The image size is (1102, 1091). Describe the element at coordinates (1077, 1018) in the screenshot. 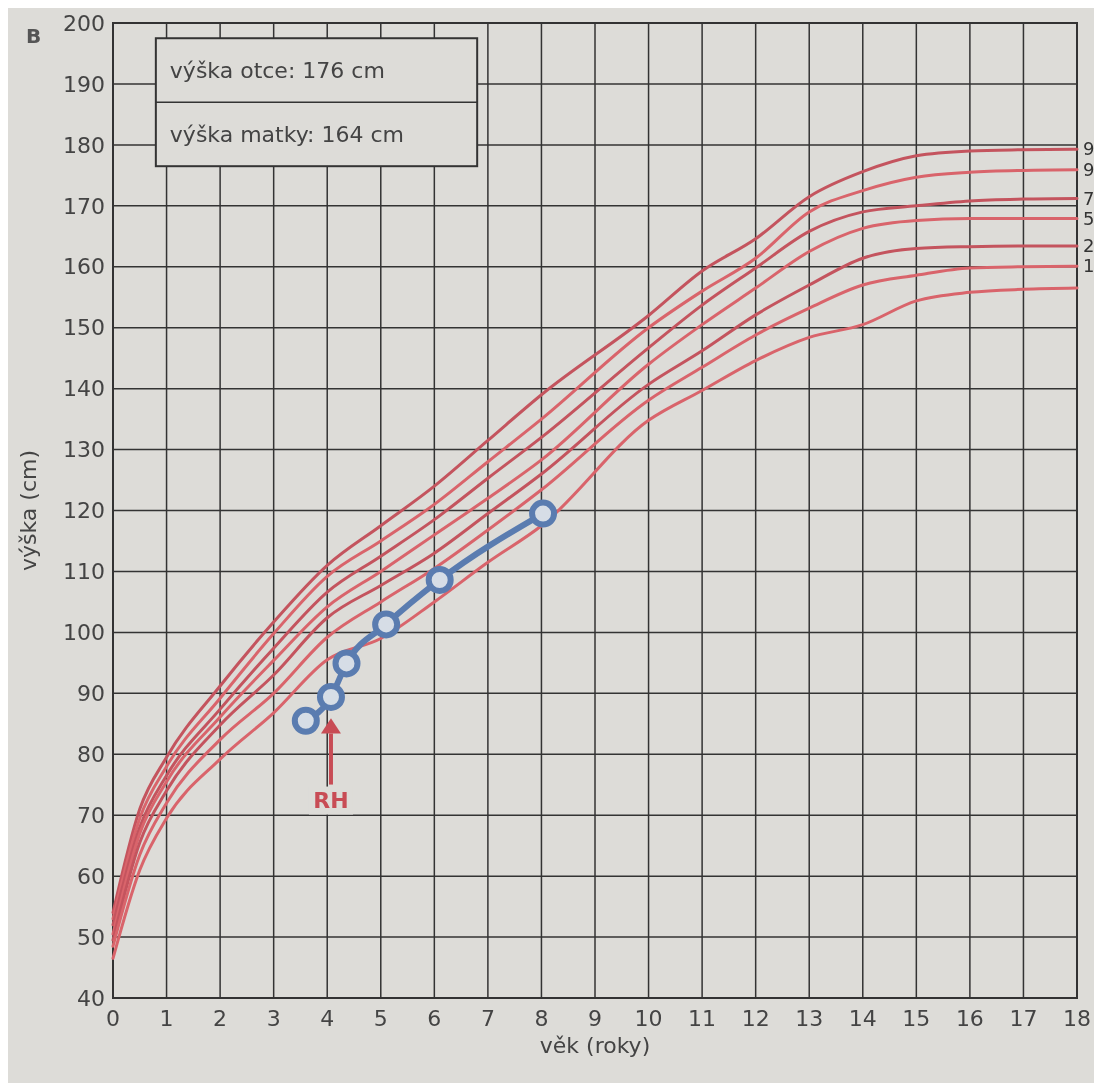

I see `x-tick-label: 18` at that location.